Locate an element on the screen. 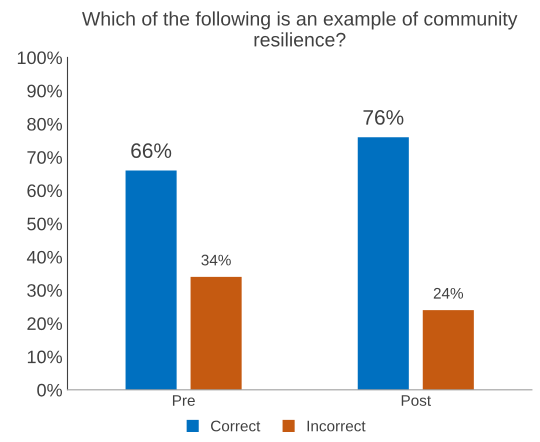 This screenshot has height=442, width=540. data-label: 76% is located at coordinates (384, 117).